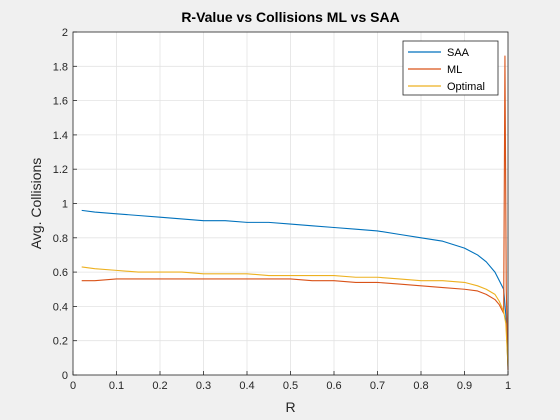  I want to click on x-tick-label: 0.3, so click(203, 386).